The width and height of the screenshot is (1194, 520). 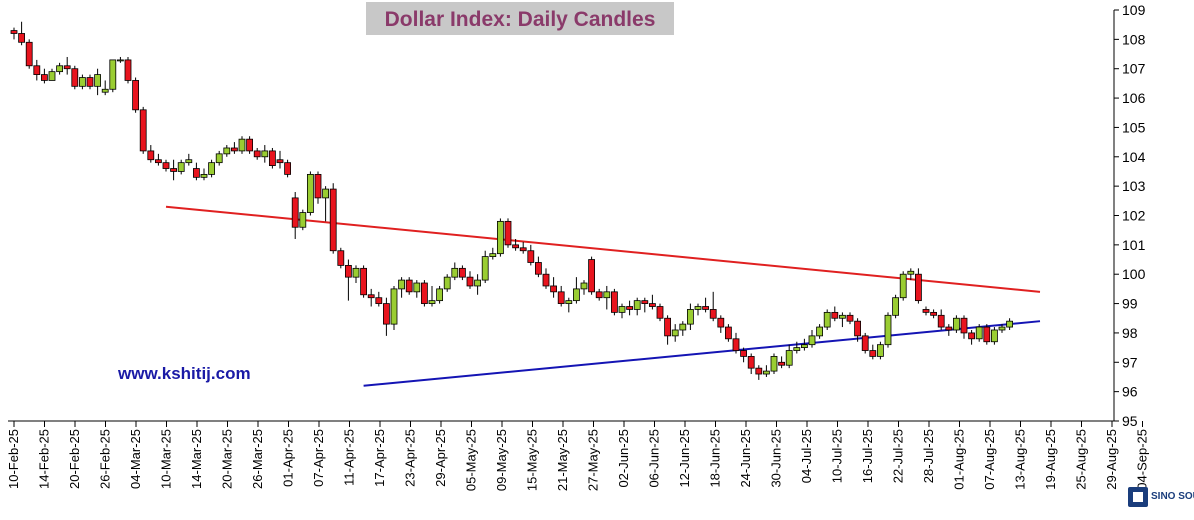 I want to click on y-tick-label: 96, so click(x=1130, y=392).